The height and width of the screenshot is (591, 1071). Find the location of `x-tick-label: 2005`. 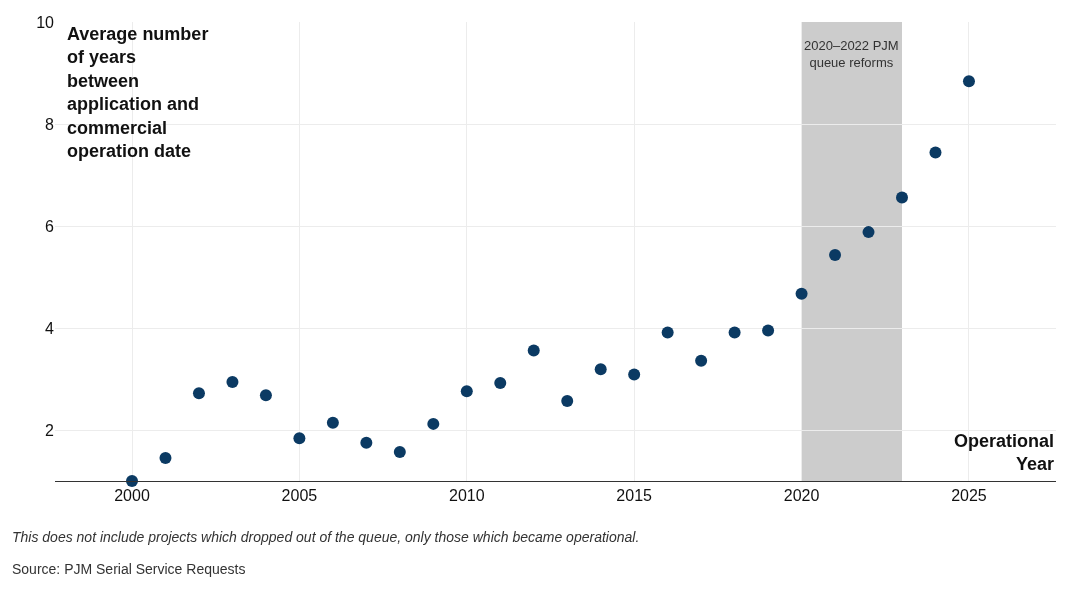

x-tick-label: 2005 is located at coordinates (299, 496).